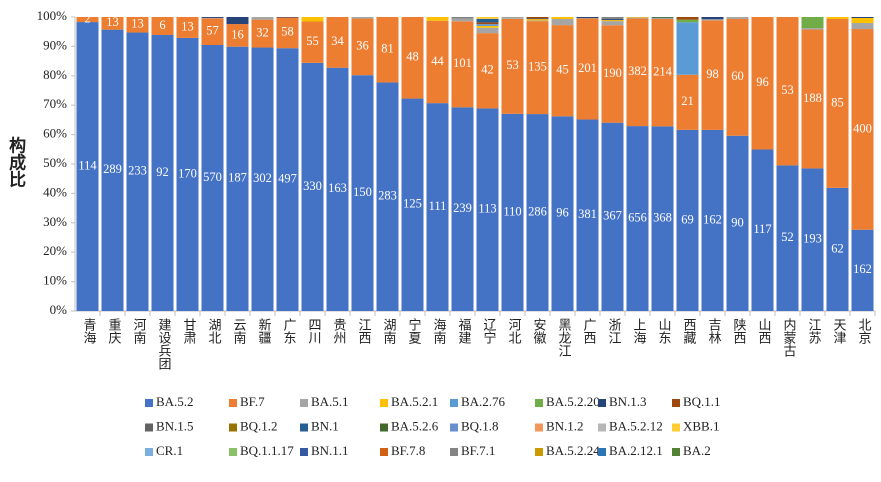 This screenshot has width=881, height=482. I want to click on data-label: 110, so click(512, 211).